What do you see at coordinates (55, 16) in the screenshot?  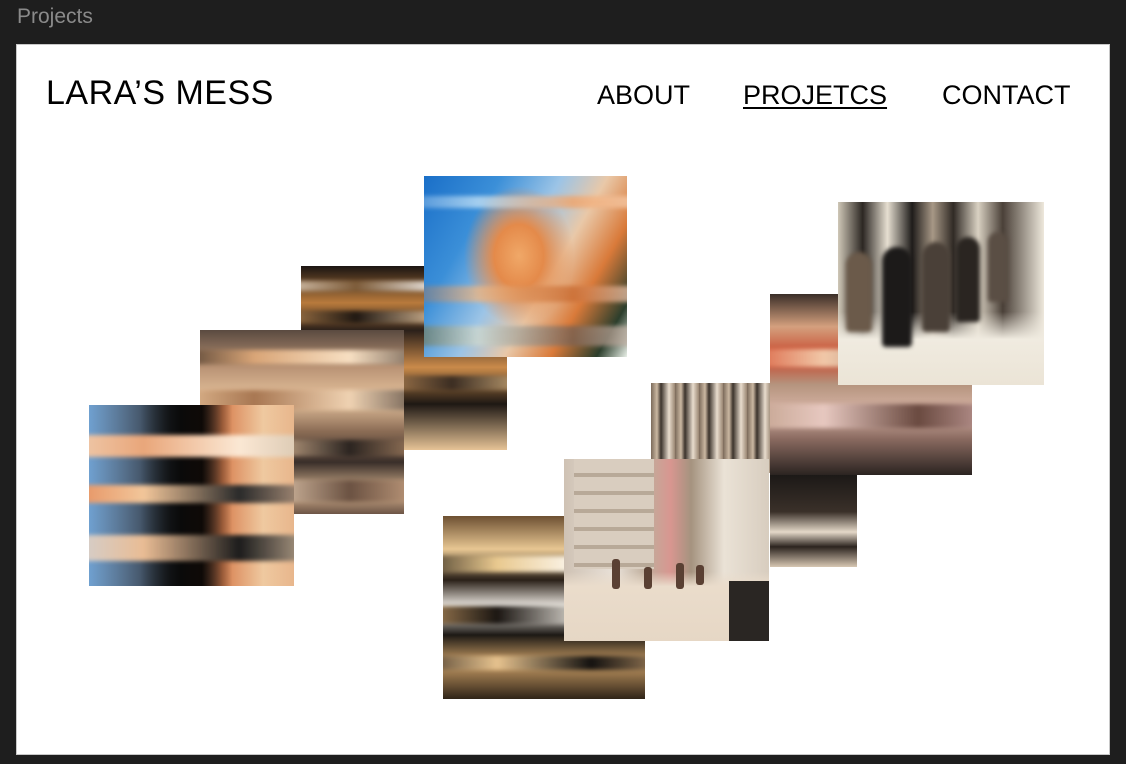 I see `frame-label: Projects` at bounding box center [55, 16].